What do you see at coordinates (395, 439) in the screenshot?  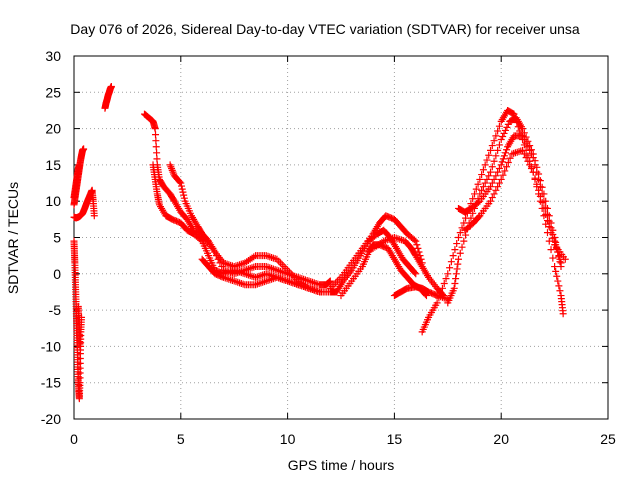 I see `x-tick-label: 15` at bounding box center [395, 439].